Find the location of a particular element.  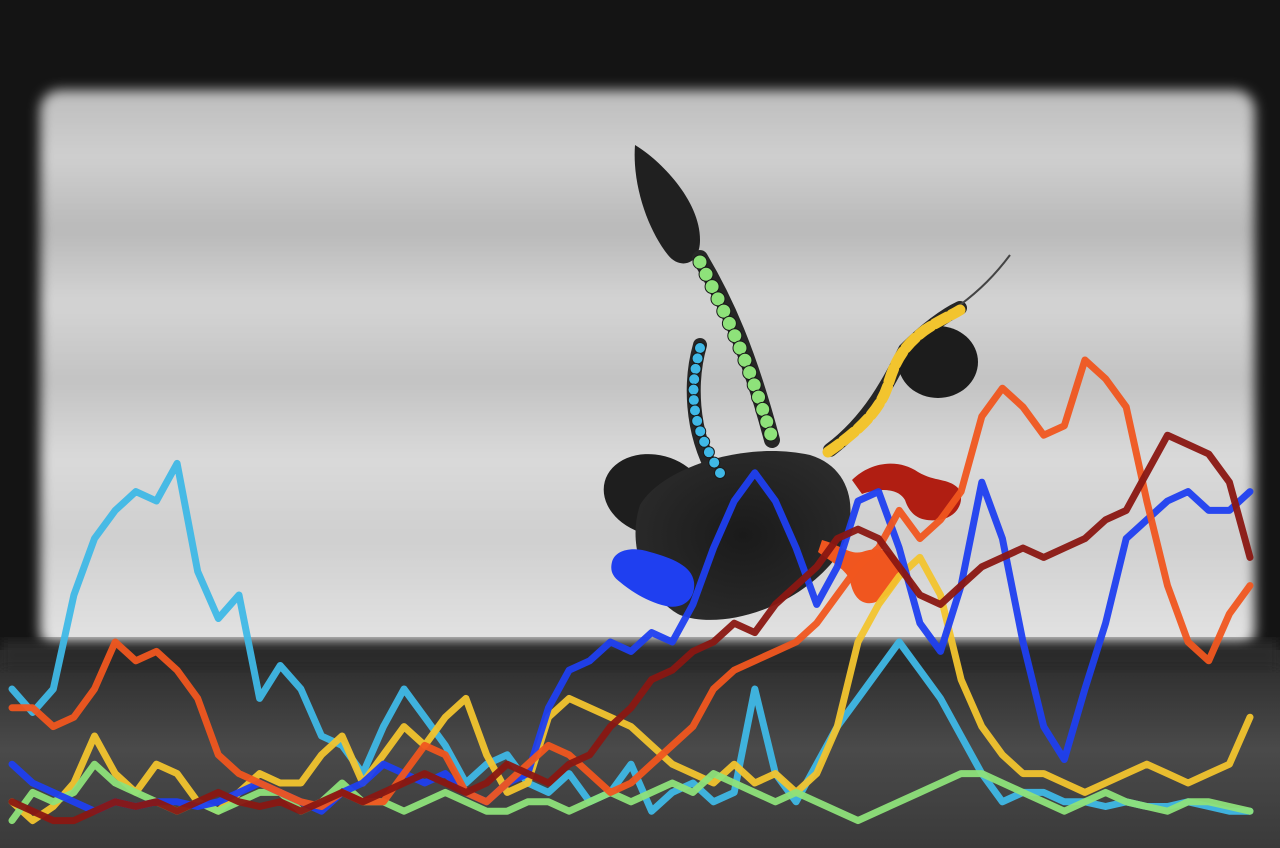

tracking-markers is located at coordinates (788, 430).